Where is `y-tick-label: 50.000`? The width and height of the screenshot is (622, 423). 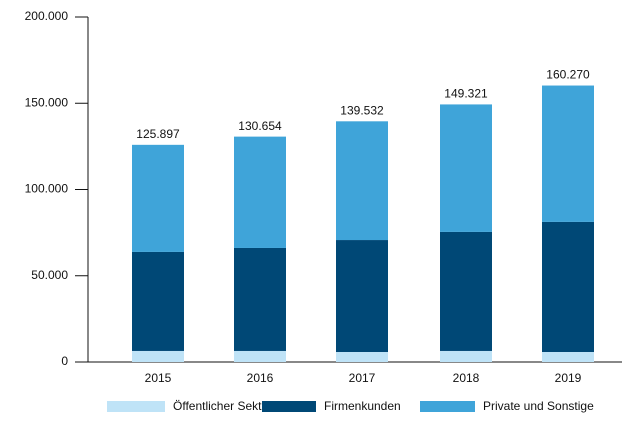
y-tick-label: 50.000 is located at coordinates (49, 275).